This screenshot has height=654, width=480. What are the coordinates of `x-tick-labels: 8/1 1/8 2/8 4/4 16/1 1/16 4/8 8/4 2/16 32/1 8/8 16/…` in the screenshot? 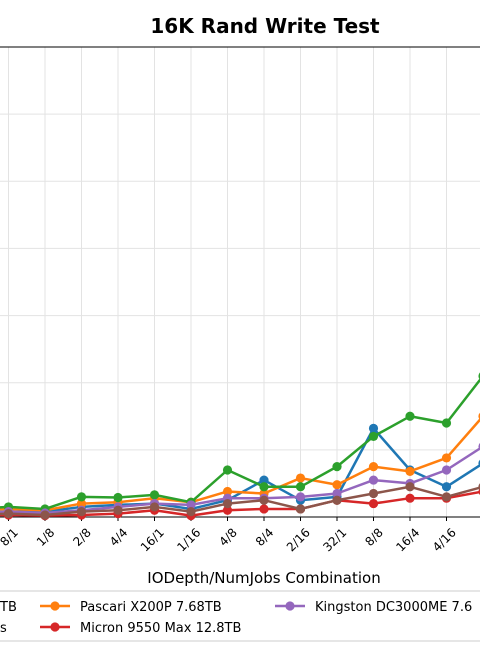 It's located at (240, 540).